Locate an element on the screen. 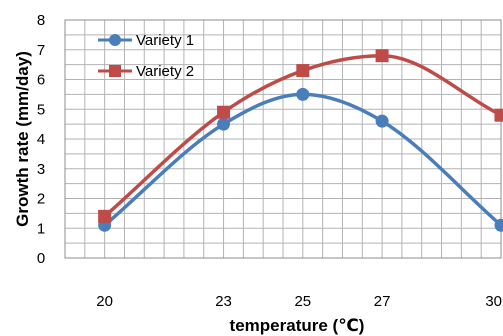 The image size is (503, 336). y-tick-label: 0 is located at coordinates (41, 258).